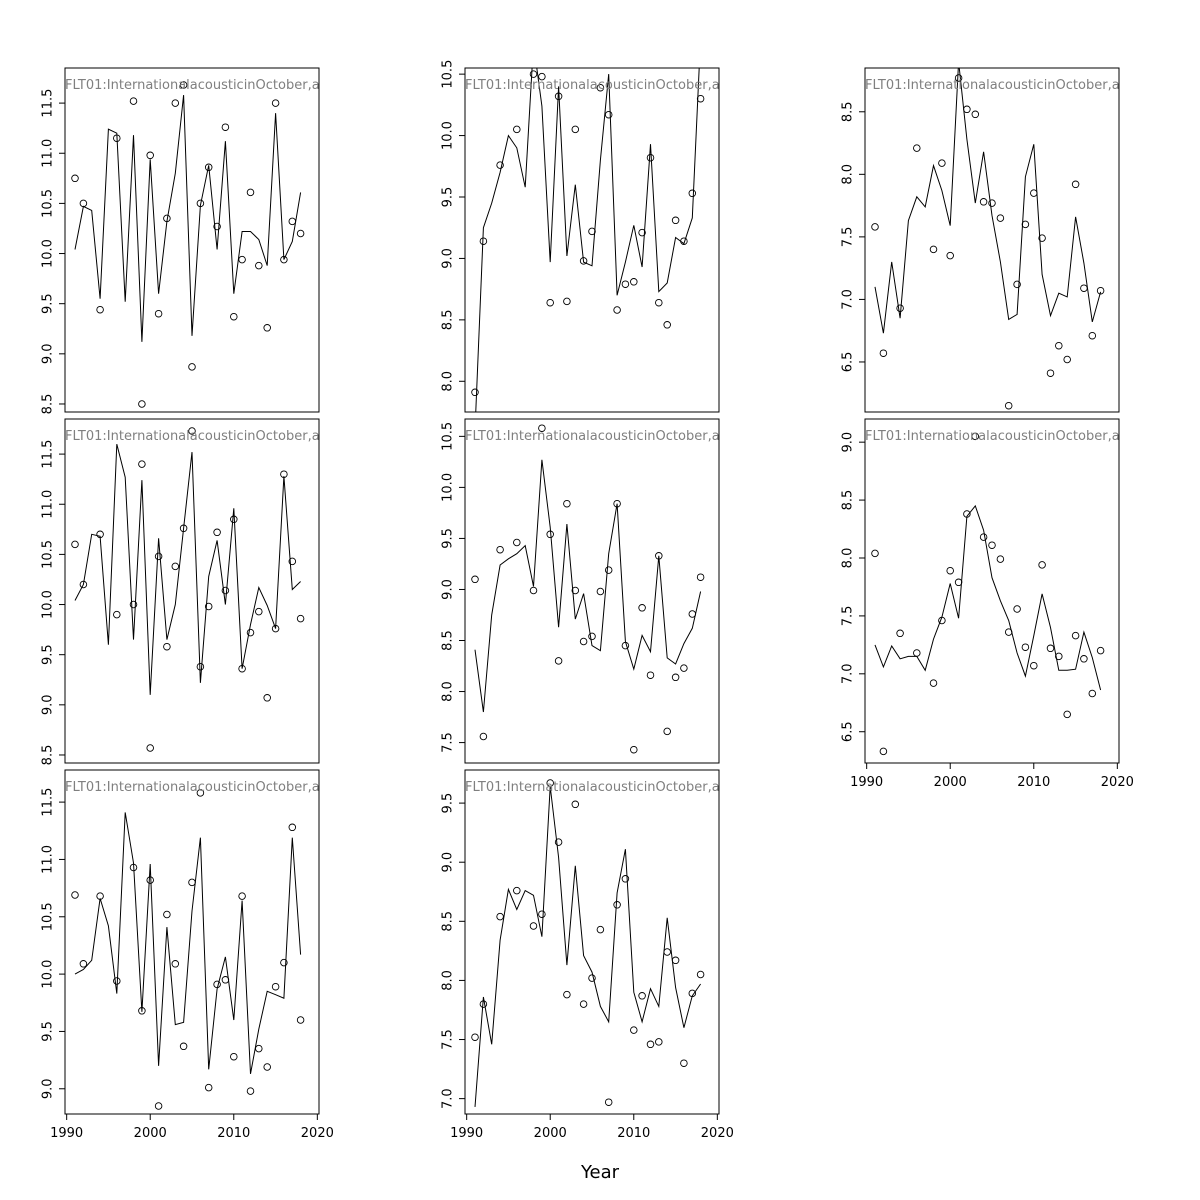 Image resolution: width=1200 pixels, height=1200 pixels. What do you see at coordinates (48, 802) in the screenshot?
I see `y-tick-label: 11.5` at bounding box center [48, 802].